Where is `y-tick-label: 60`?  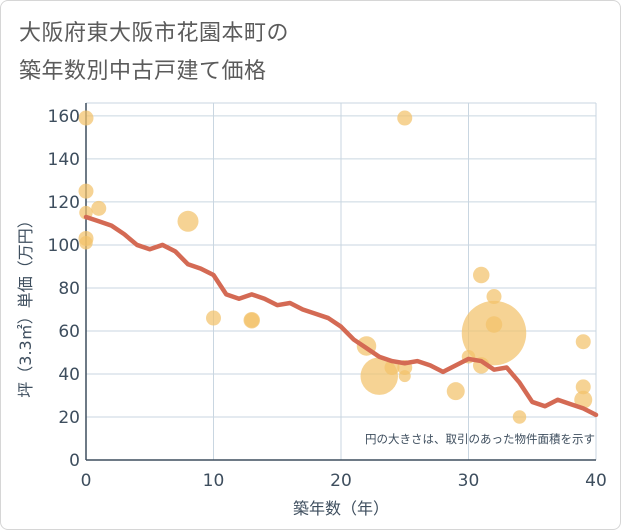
y-tick-label: 60 is located at coordinates (69, 332).